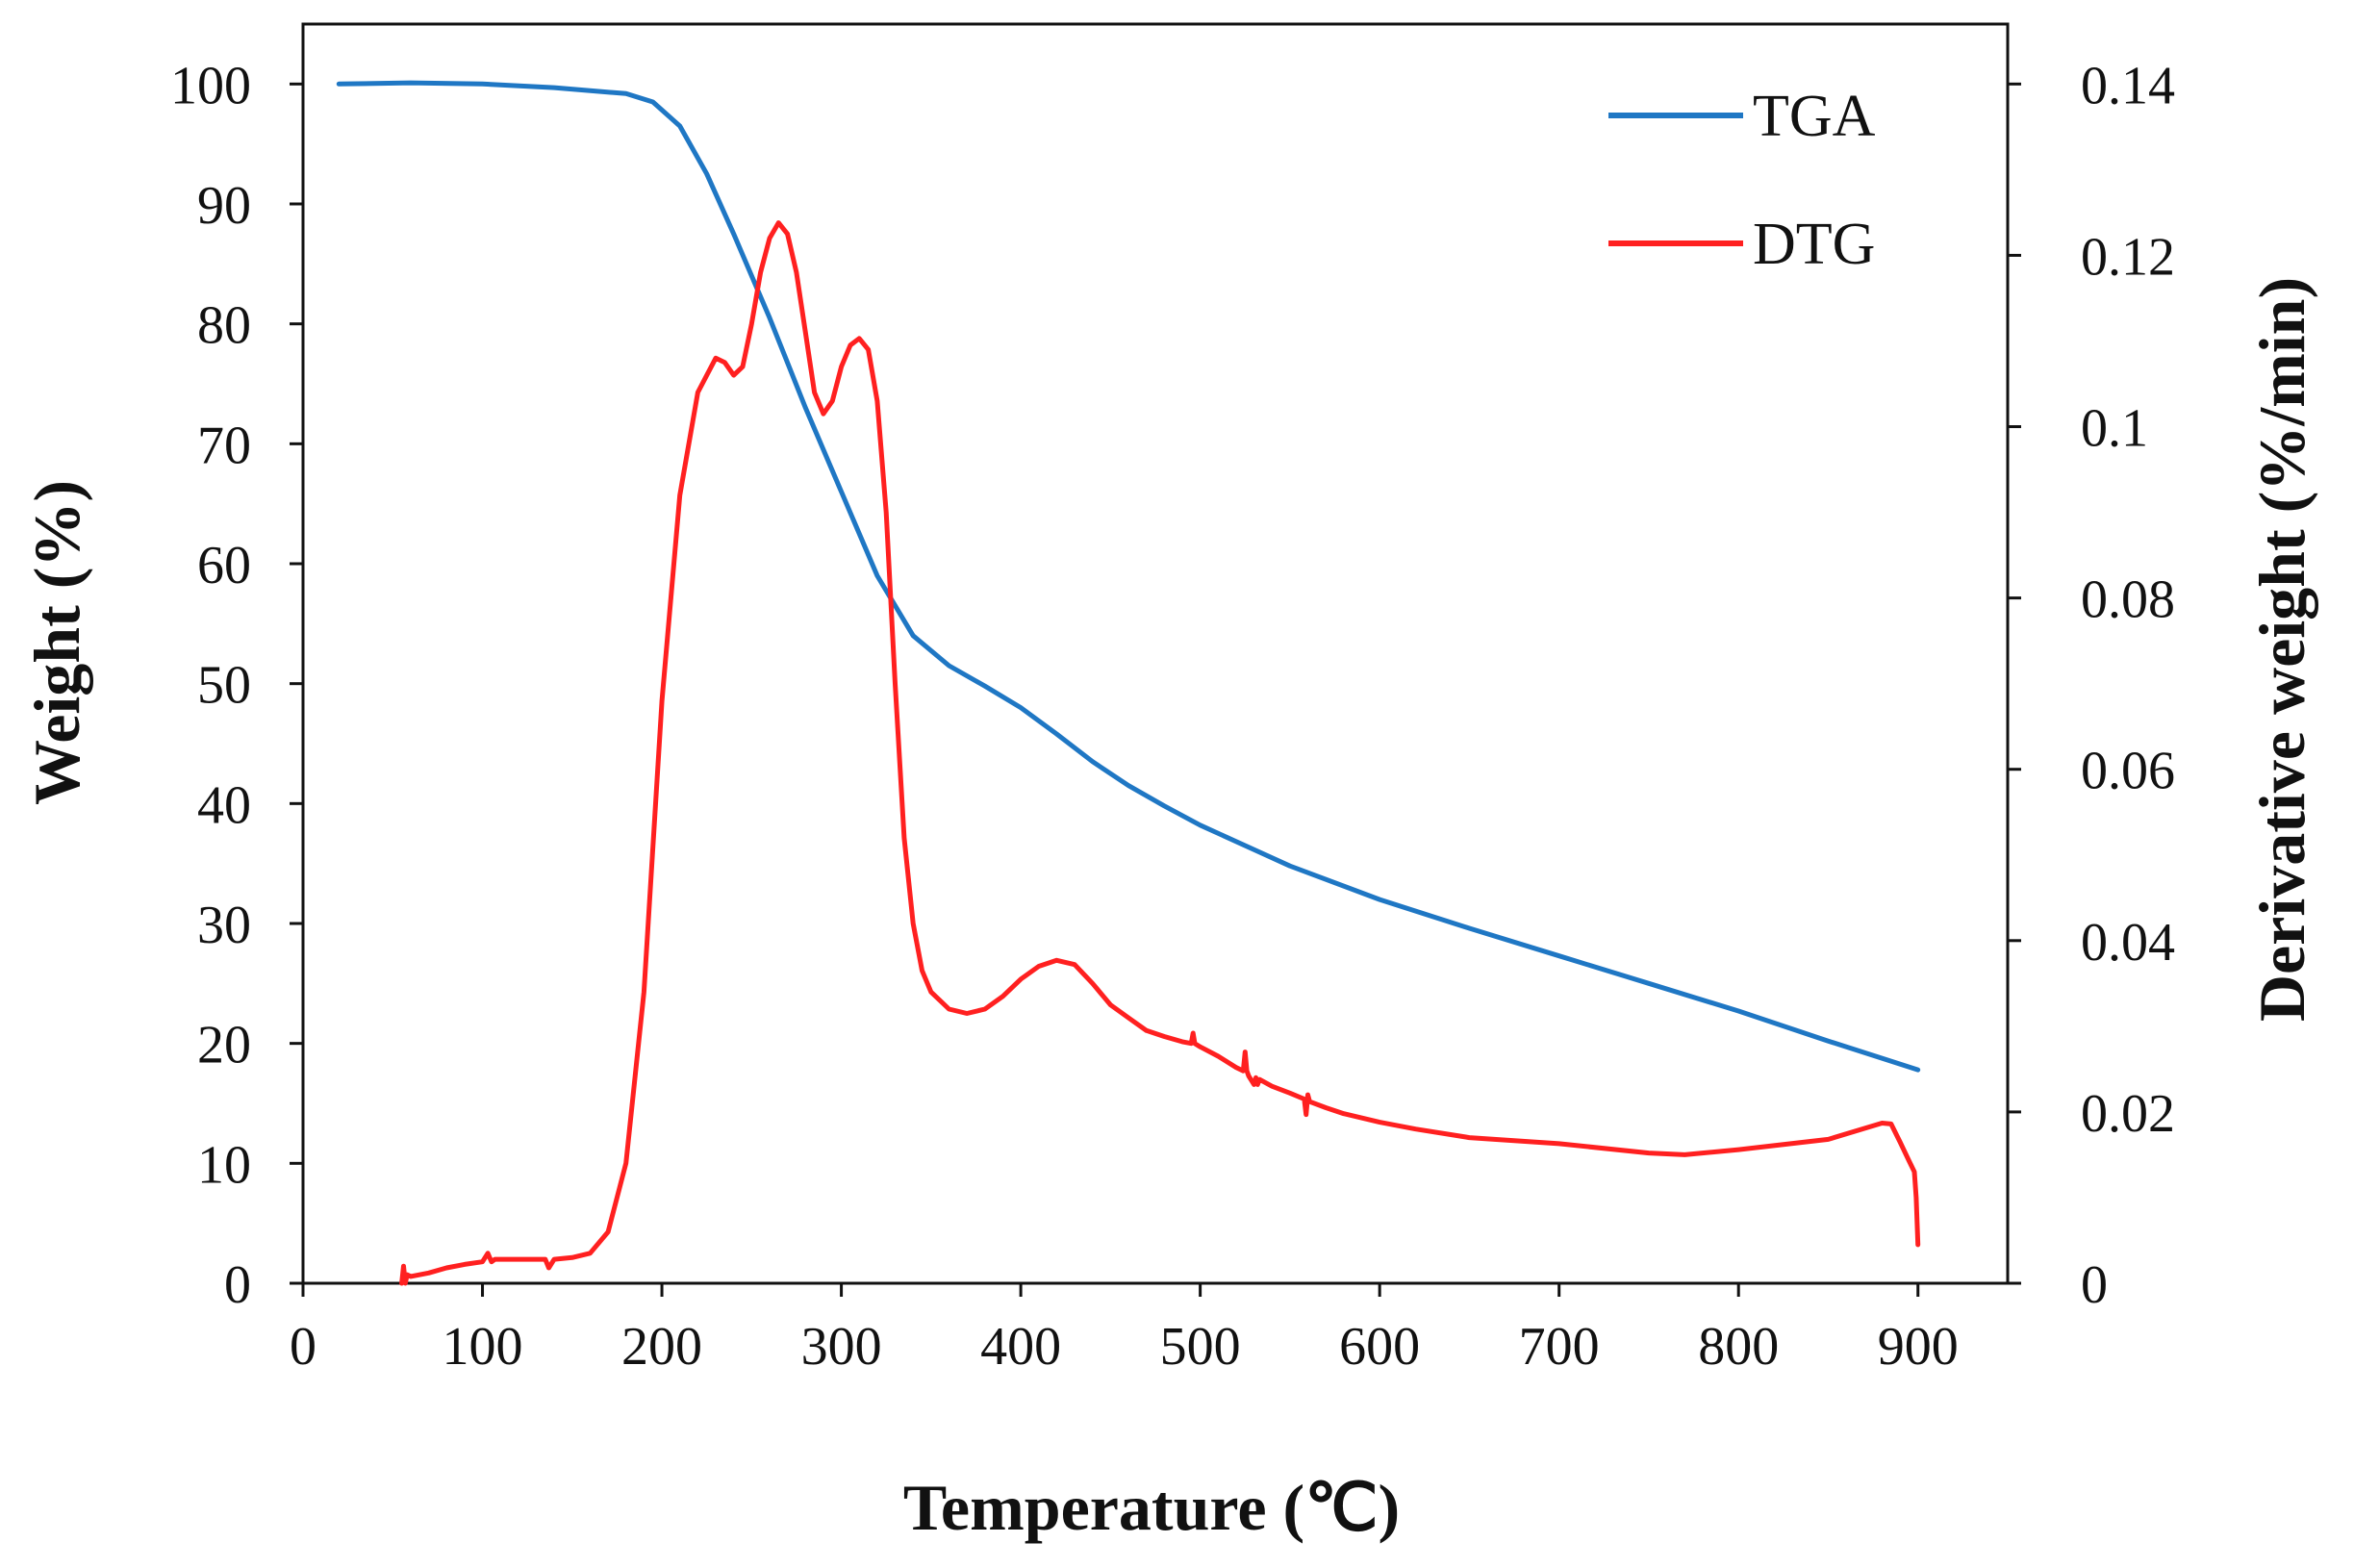 This screenshot has height=1568, width=2354. What do you see at coordinates (210, 85) in the screenshot?
I see `left-y-tick-label: 100` at bounding box center [210, 85].